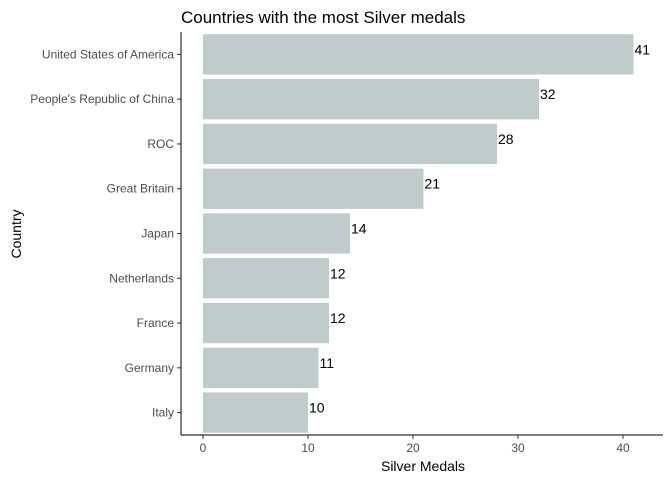 The height and width of the screenshot is (480, 672). I want to click on y-tick-label: Great Britain, so click(140, 189).